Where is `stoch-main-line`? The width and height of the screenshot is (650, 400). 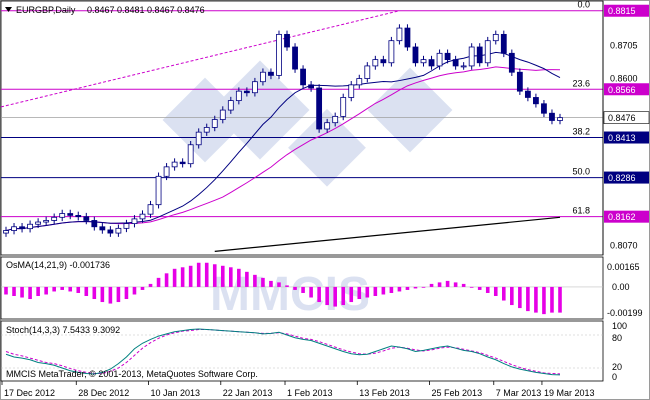 stoch-main-line is located at coordinates (283, 352).